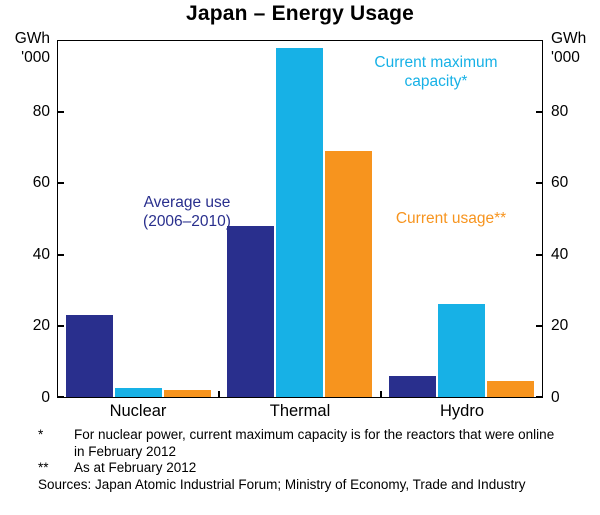 The height and width of the screenshot is (515, 600). What do you see at coordinates (302, 468) in the screenshot?
I see `footnote-row: ** As at February 2012` at bounding box center [302, 468].